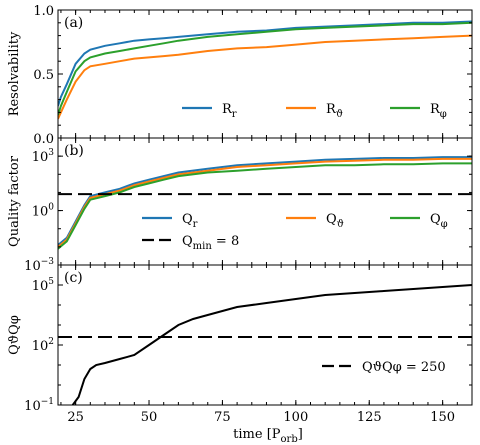 The height and width of the screenshot is (445, 480). What do you see at coordinates (43, 75) in the screenshot?
I see `y-tick-label: 0.5` at bounding box center [43, 75].